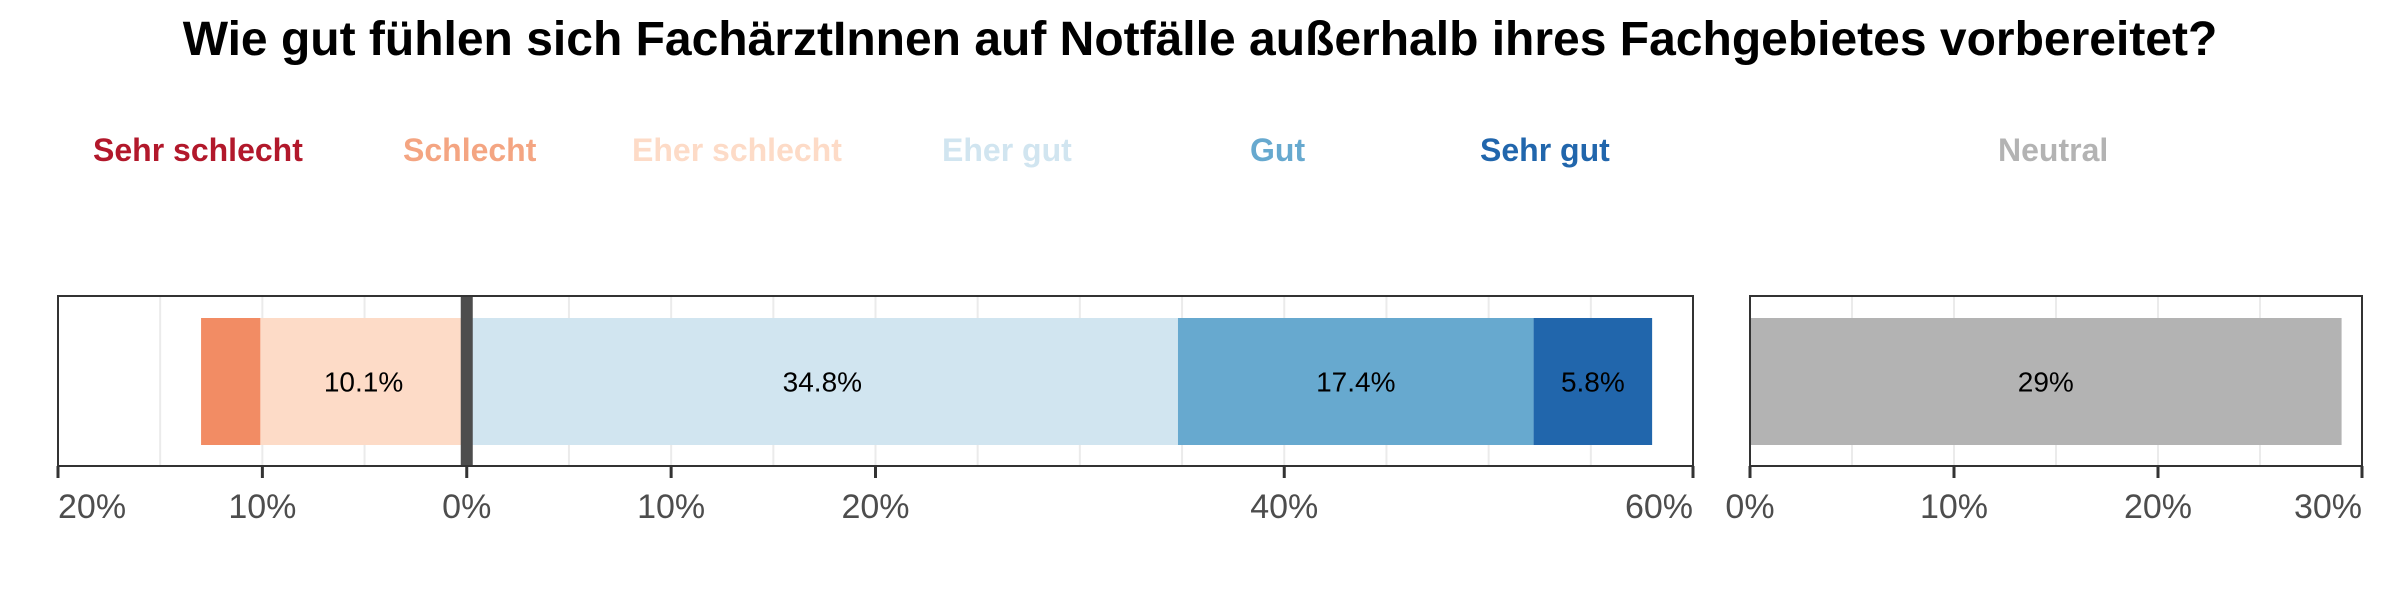 The image size is (2400, 600). Describe the element at coordinates (198, 150) in the screenshot. I see `legend-item-sehr-schlecht: Sehr schlecht` at that location.